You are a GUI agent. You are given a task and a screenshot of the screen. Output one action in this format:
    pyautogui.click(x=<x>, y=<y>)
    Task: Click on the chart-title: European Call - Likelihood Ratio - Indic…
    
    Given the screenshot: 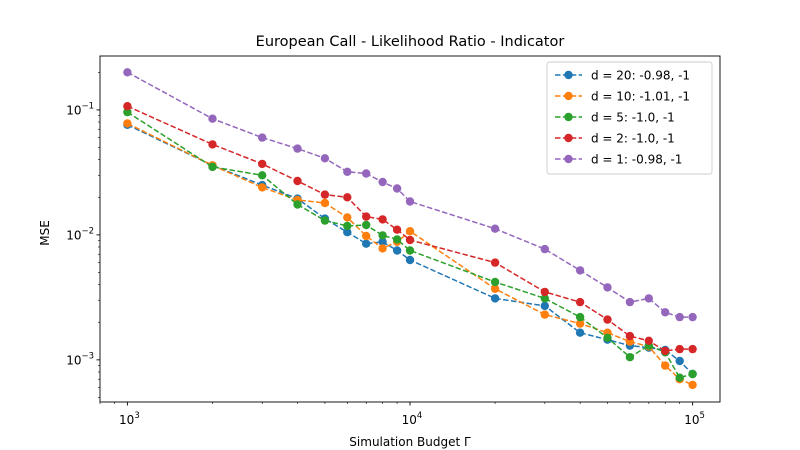 What is the action you would take?
    pyautogui.click(x=410, y=42)
    